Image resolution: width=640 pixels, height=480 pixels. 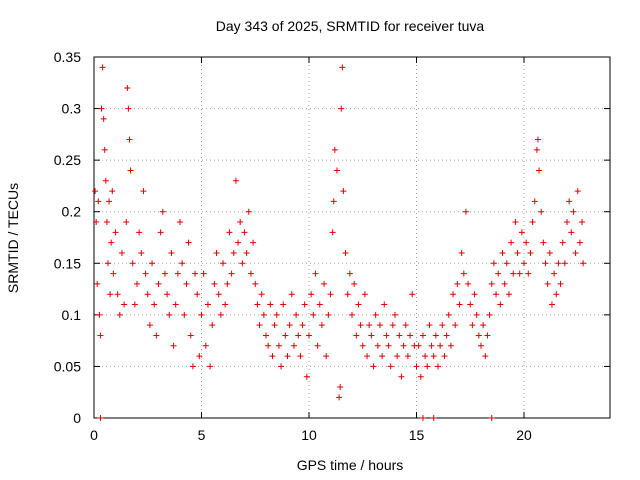 What do you see at coordinates (417, 435) in the screenshot?
I see `x-tick-label: 15` at bounding box center [417, 435].